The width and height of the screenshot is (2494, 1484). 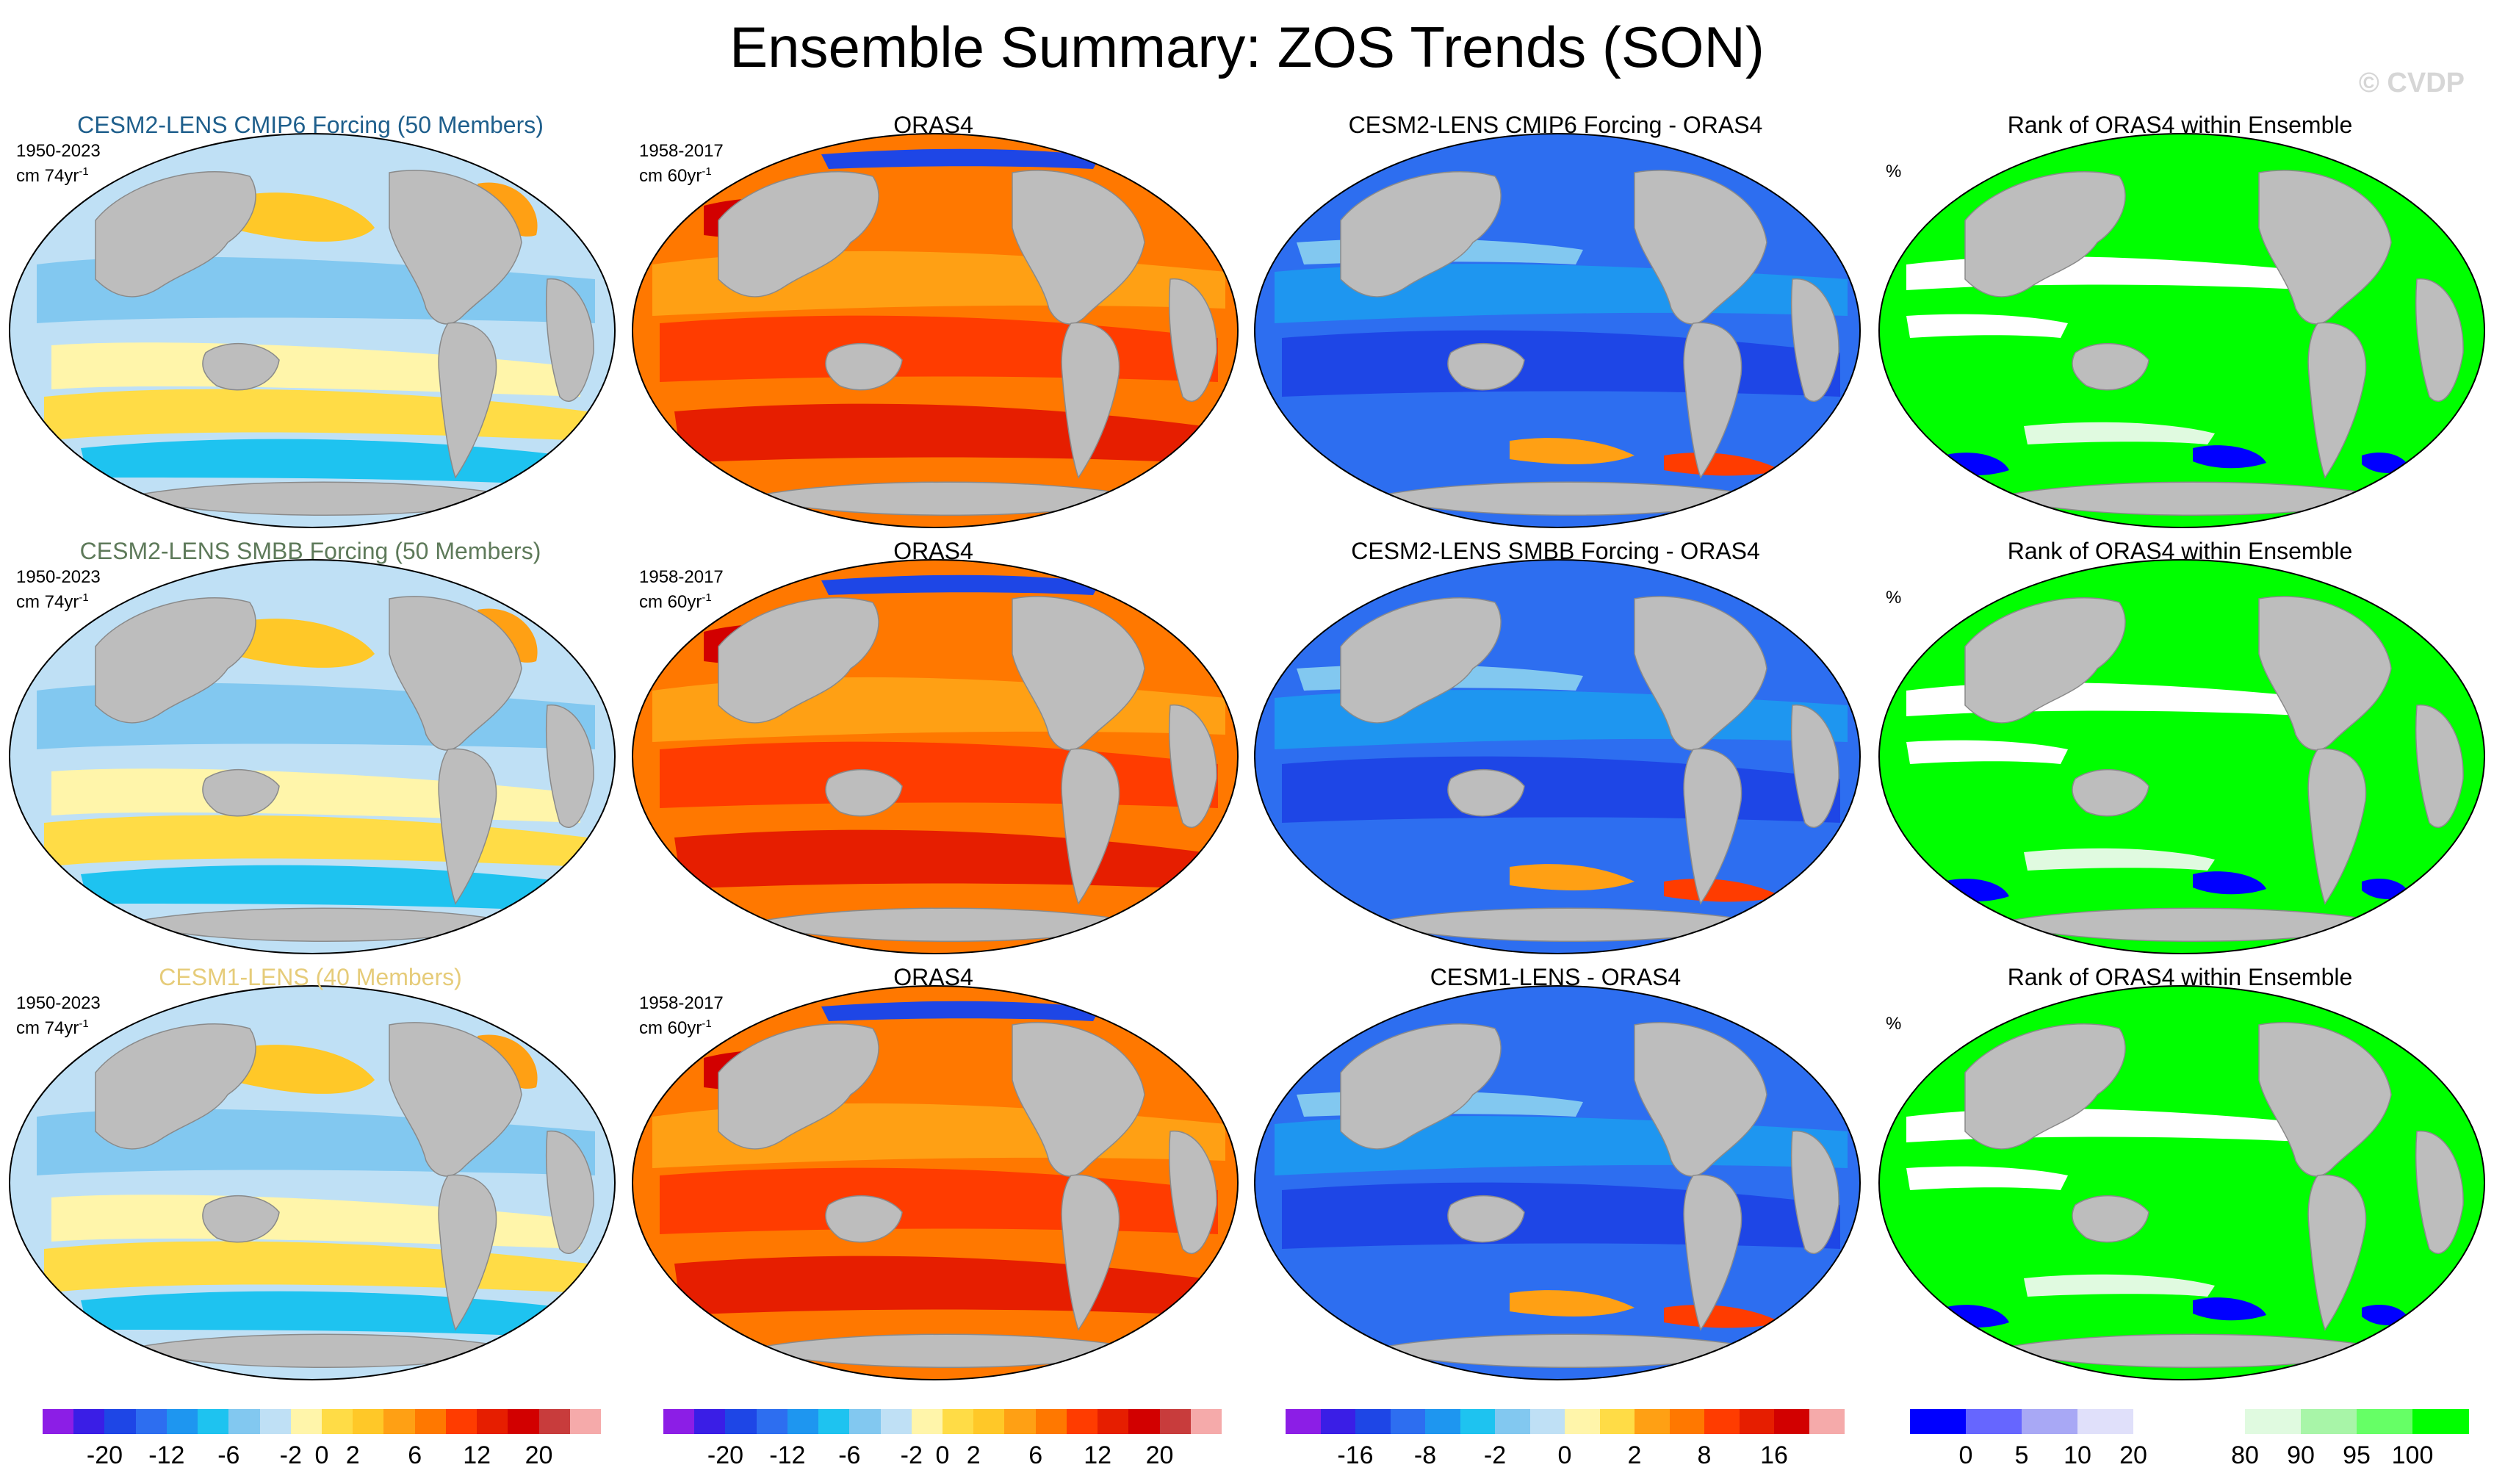 I want to click on colorbar-tick-label: 95, so click(x=2357, y=1455).